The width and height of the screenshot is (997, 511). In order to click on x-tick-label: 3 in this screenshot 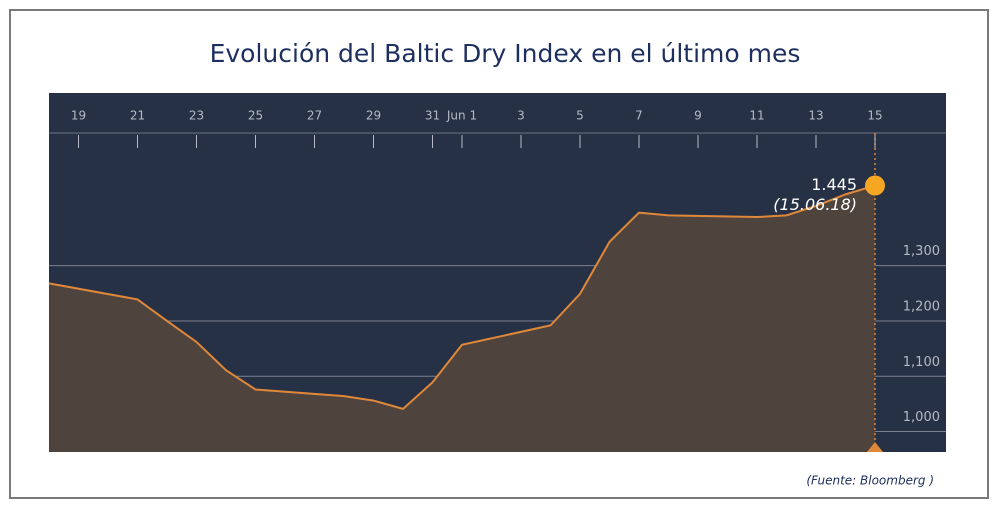, I will do `click(521, 116)`.